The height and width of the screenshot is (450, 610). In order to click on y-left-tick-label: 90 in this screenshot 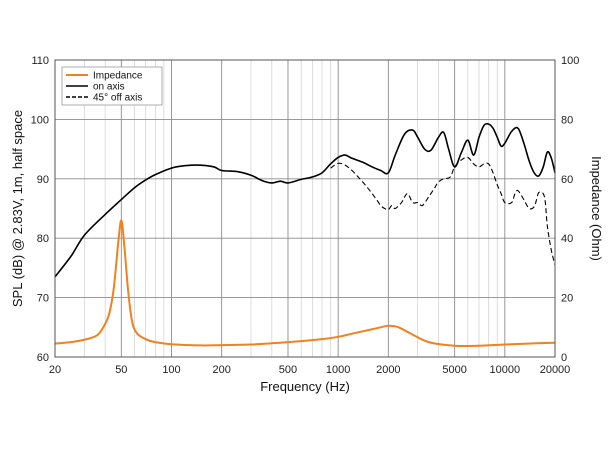, I will do `click(43, 180)`.